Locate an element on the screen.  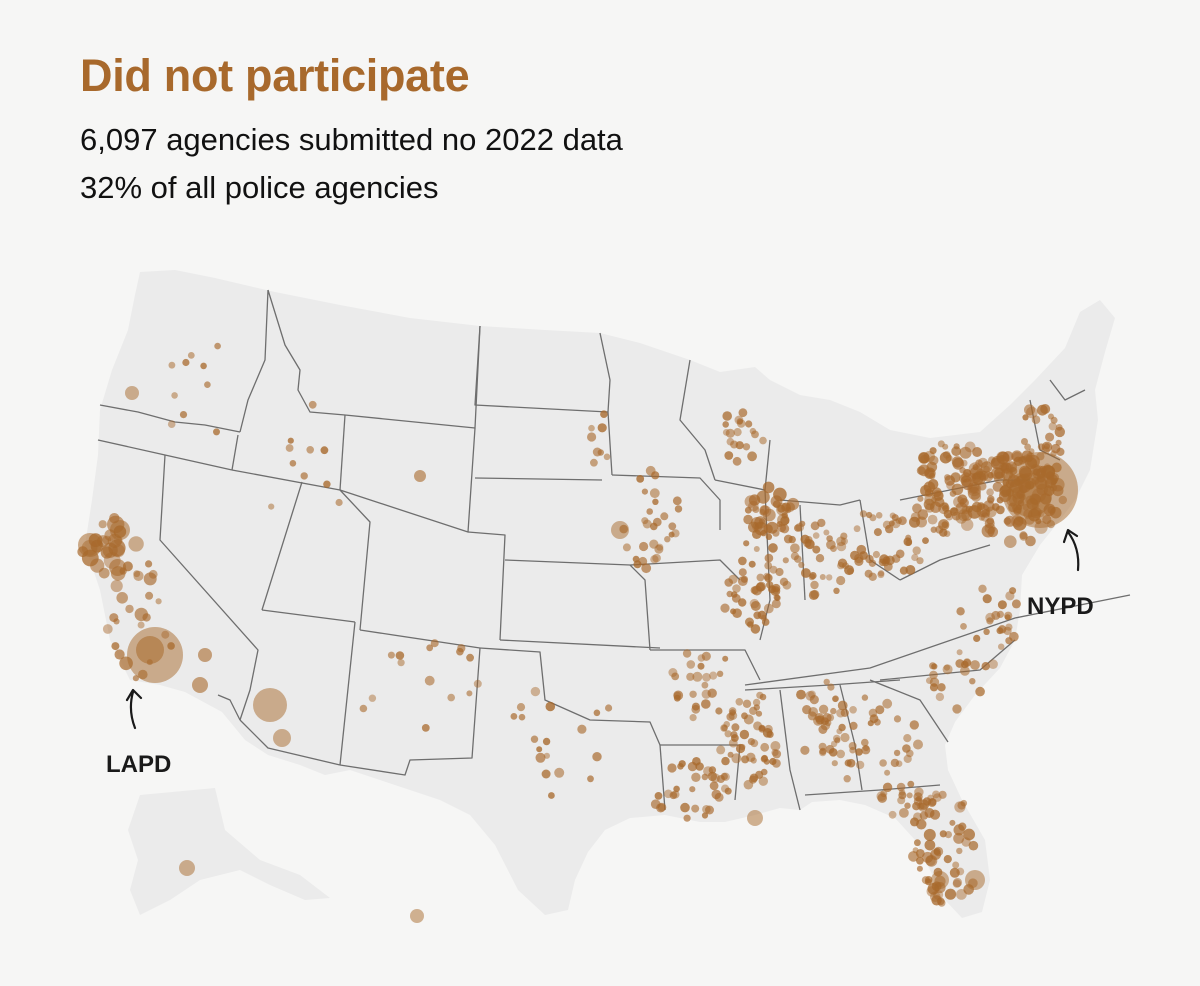
border-ne-states is located at coordinates (1067, 390).